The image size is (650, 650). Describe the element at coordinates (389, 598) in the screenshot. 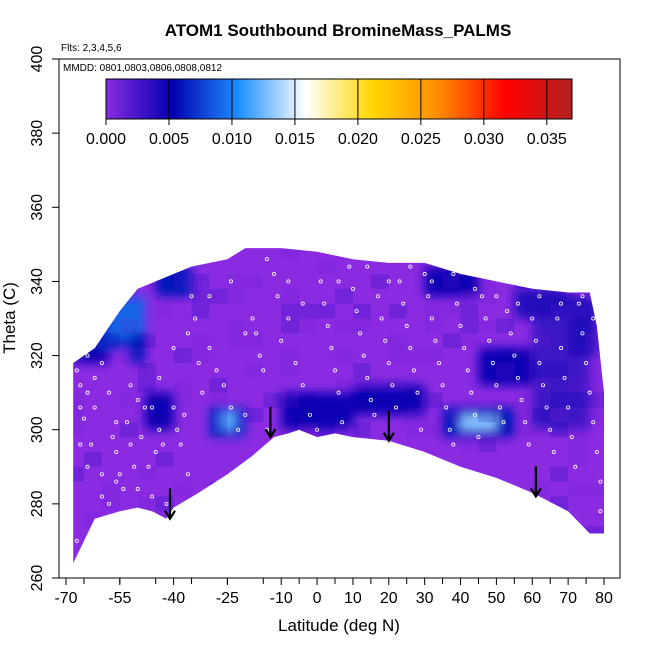

I see `x-tick-label: 20` at that location.